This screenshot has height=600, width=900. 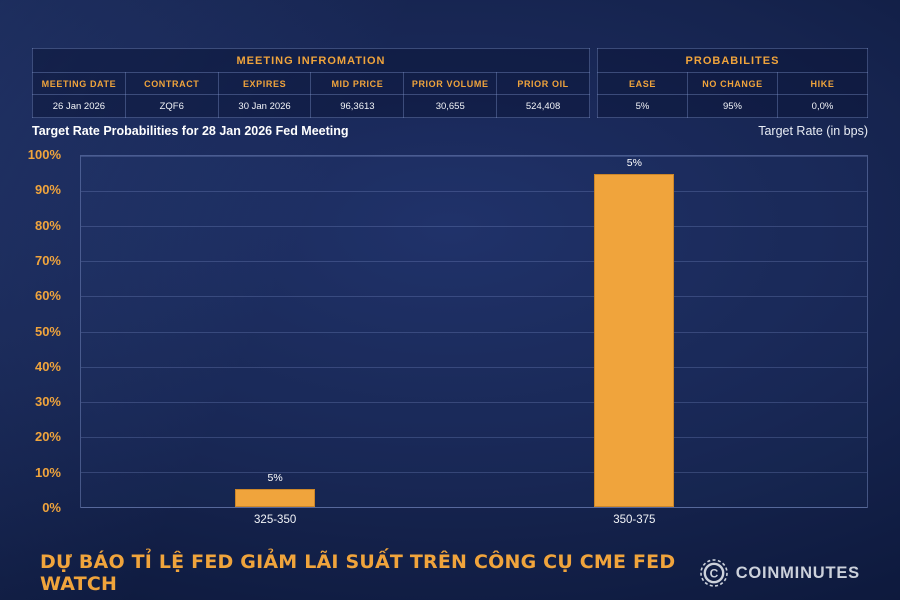 What do you see at coordinates (813, 131) in the screenshot?
I see `target-rate-axis-label: Target Rate (in bps)` at bounding box center [813, 131].